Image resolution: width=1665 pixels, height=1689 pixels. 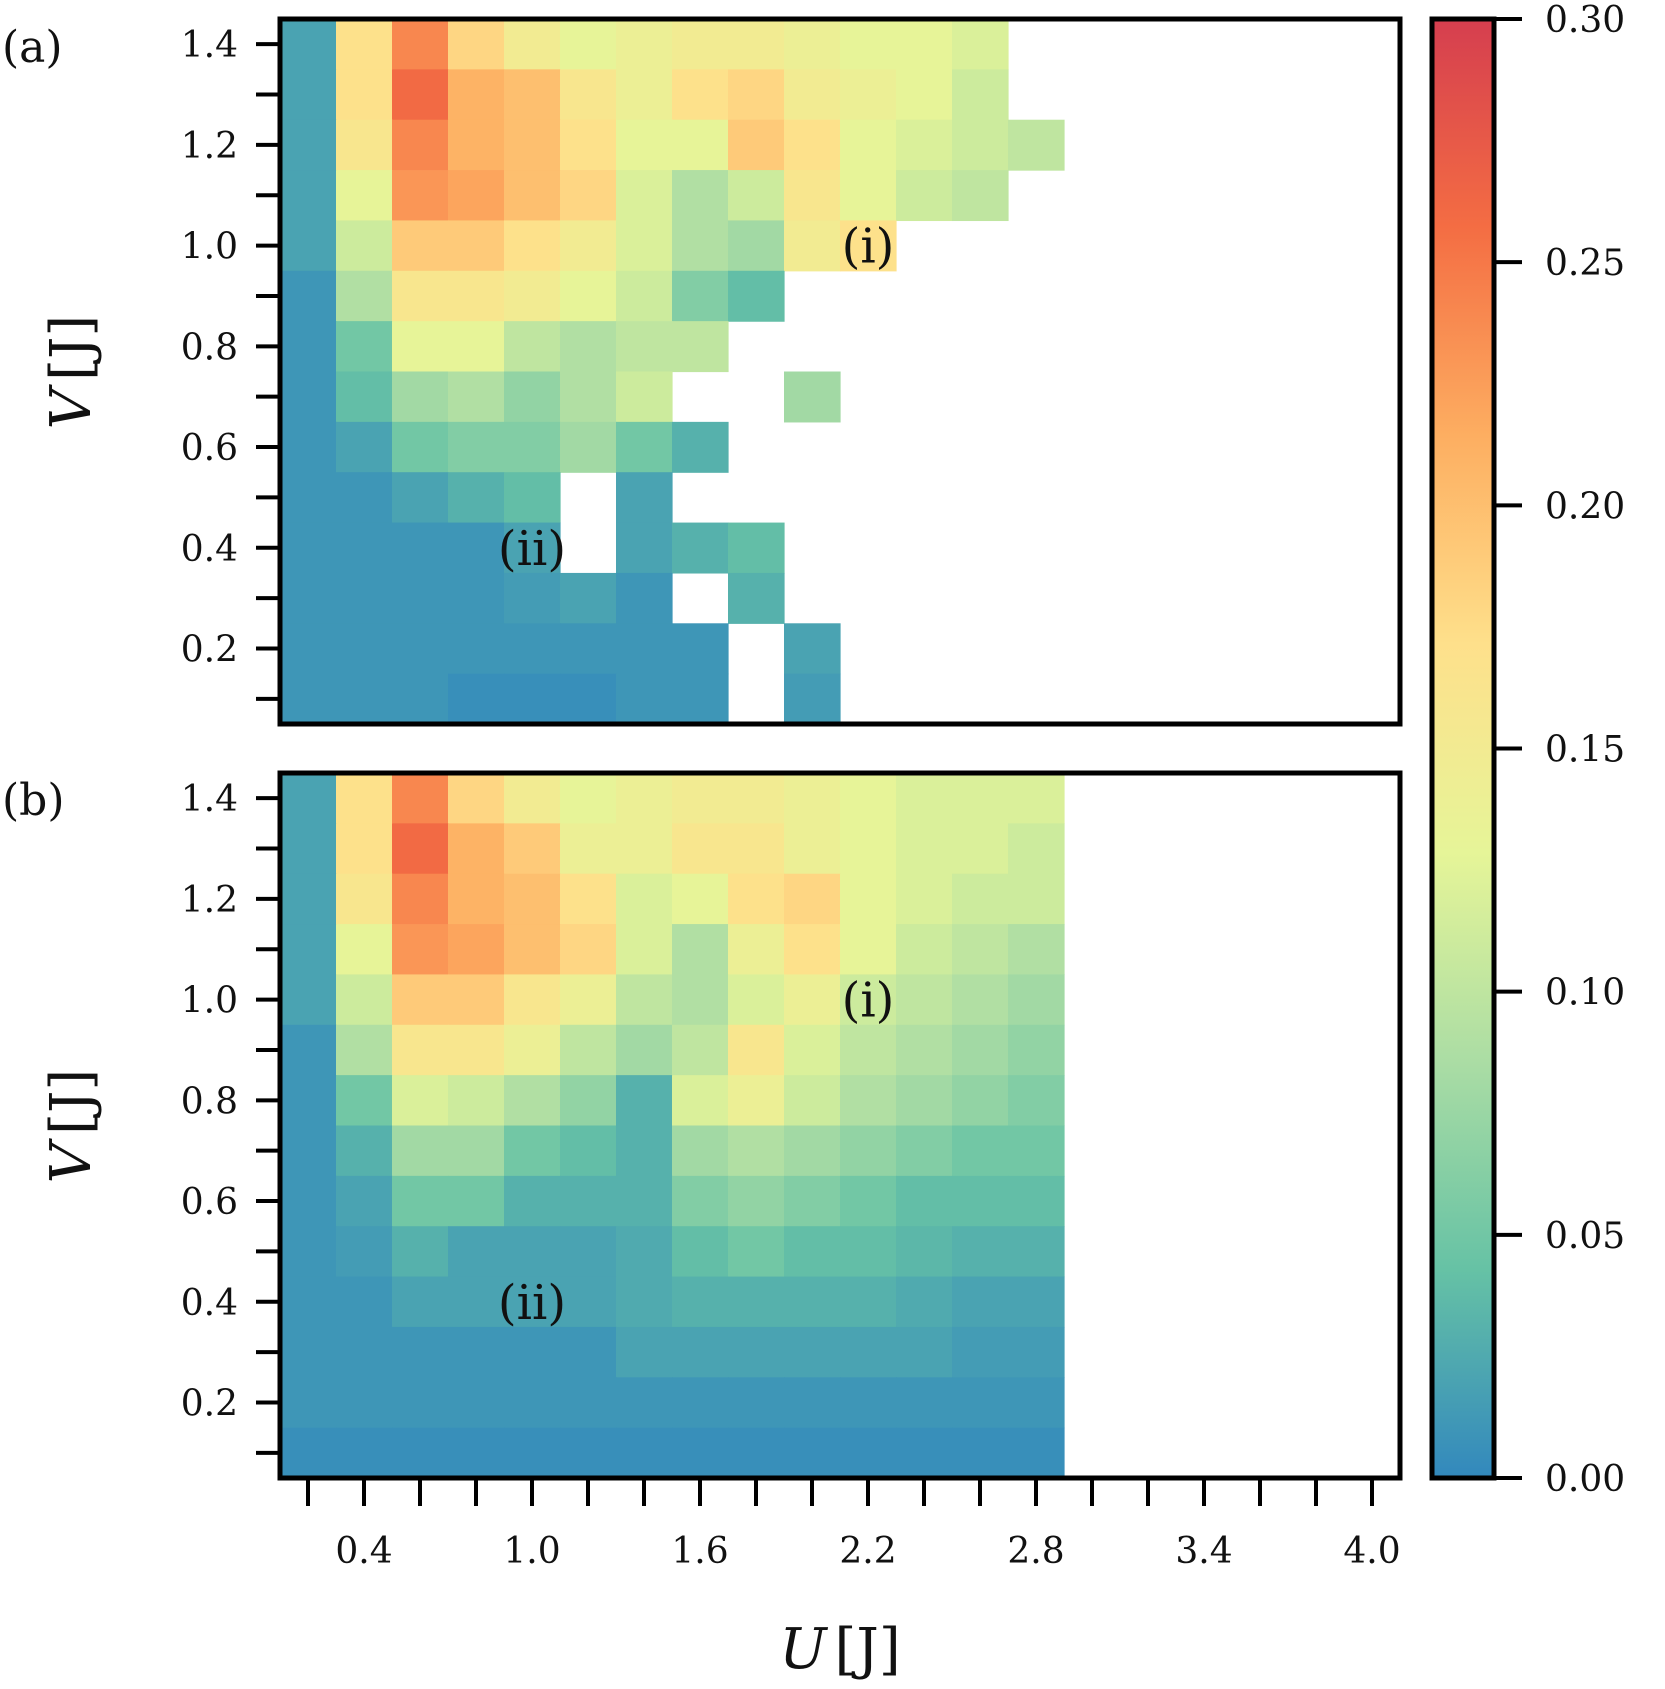 What do you see at coordinates (868, 1649) in the screenshot?
I see `x-axis-unit: [J]` at bounding box center [868, 1649].